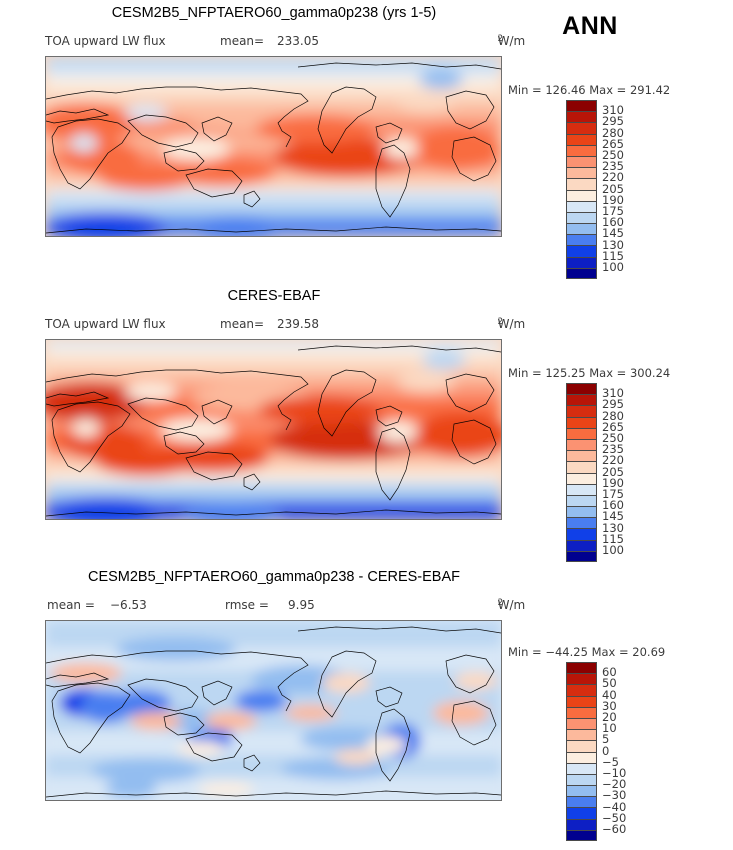 Image resolution: width=733 pixels, height=850 pixels. What do you see at coordinates (614, 817) in the screenshot?
I see `colorbar-tick-label: −50` at bounding box center [614, 817].